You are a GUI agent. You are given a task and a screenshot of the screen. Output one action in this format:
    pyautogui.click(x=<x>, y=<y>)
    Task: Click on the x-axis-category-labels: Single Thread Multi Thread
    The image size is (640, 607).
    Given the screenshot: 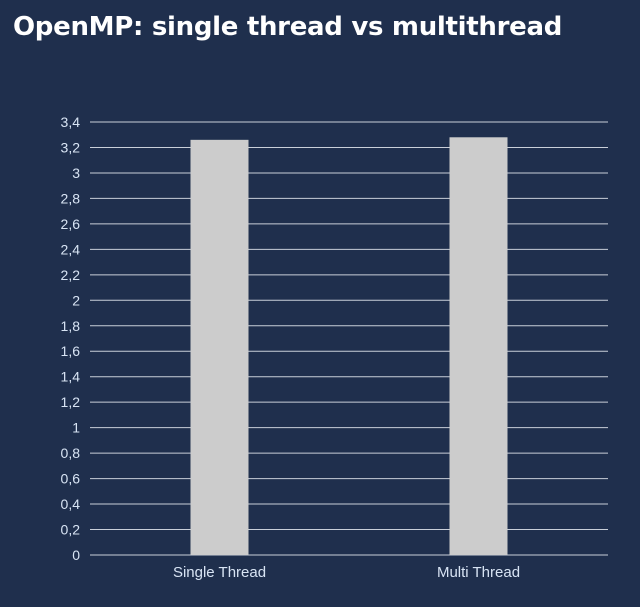 What is the action you would take?
    pyautogui.click(x=346, y=572)
    